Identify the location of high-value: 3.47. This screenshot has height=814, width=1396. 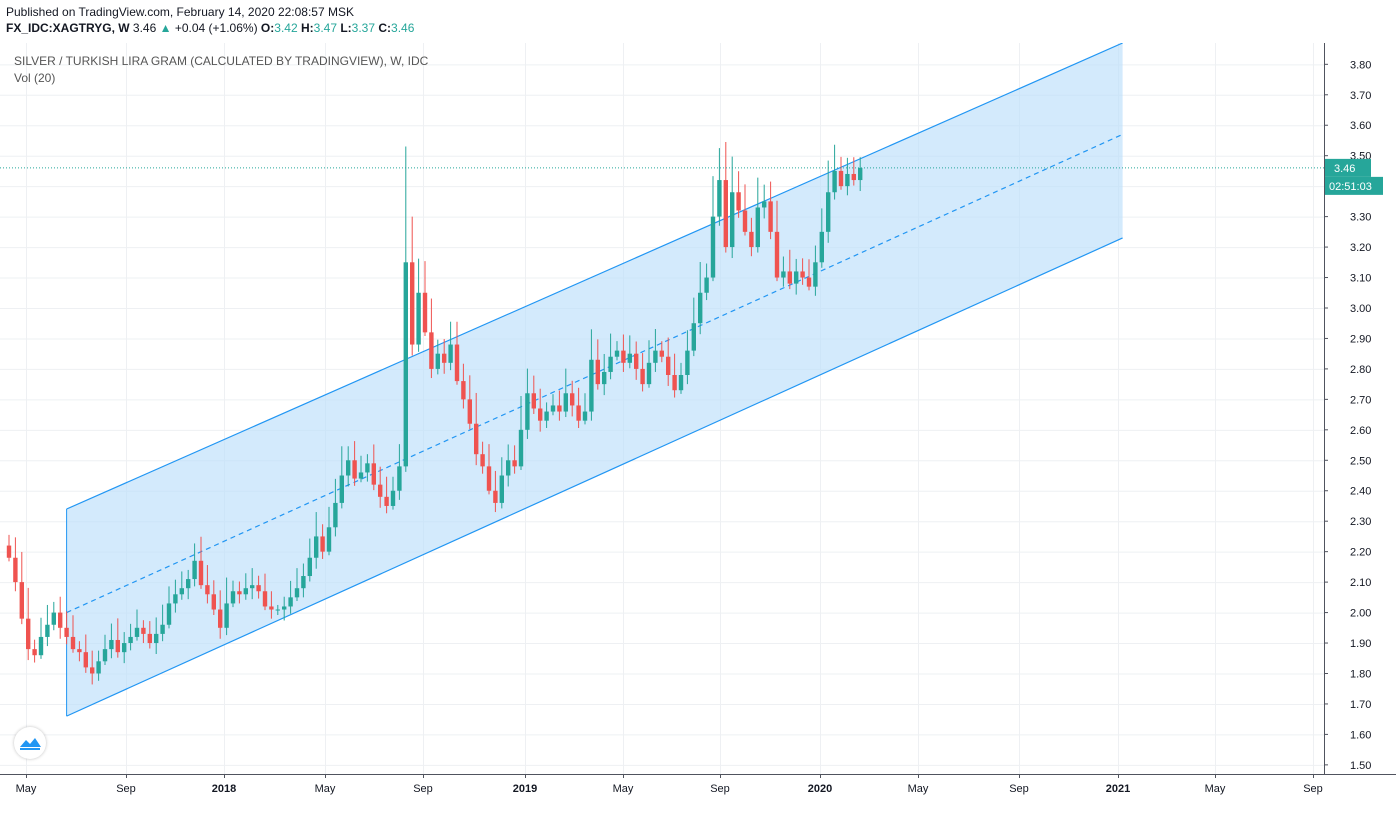
(325, 28).